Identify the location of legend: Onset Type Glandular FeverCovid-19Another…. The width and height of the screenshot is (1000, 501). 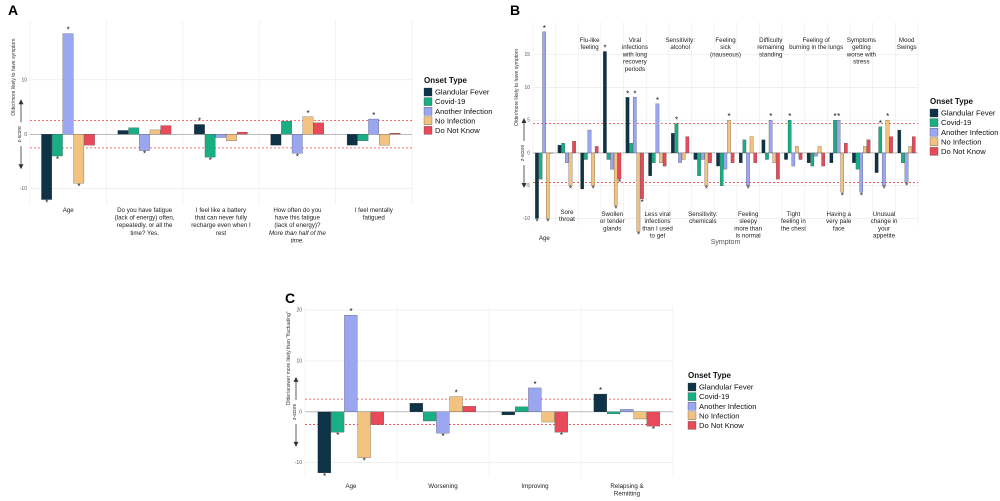
(963, 126).